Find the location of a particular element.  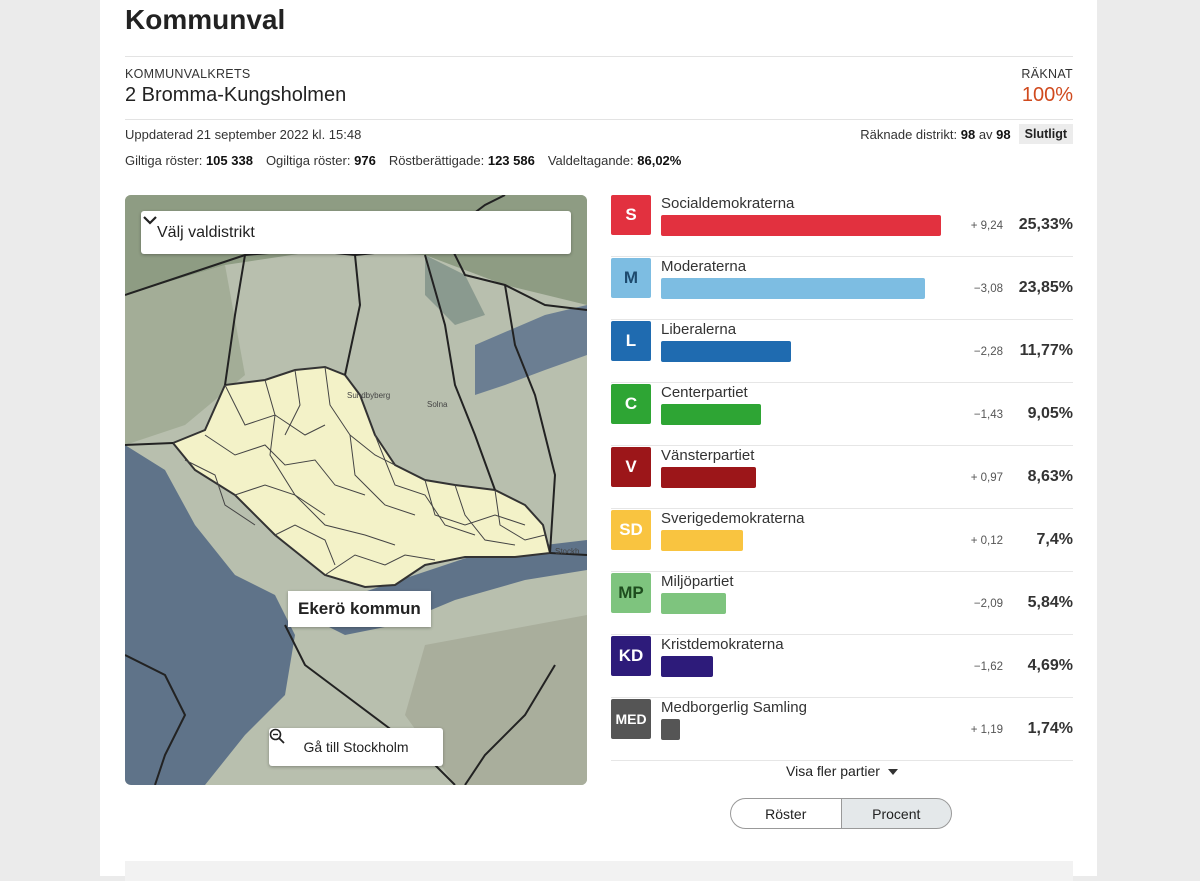

party-change: + 9,24 is located at coordinates (986, 226).